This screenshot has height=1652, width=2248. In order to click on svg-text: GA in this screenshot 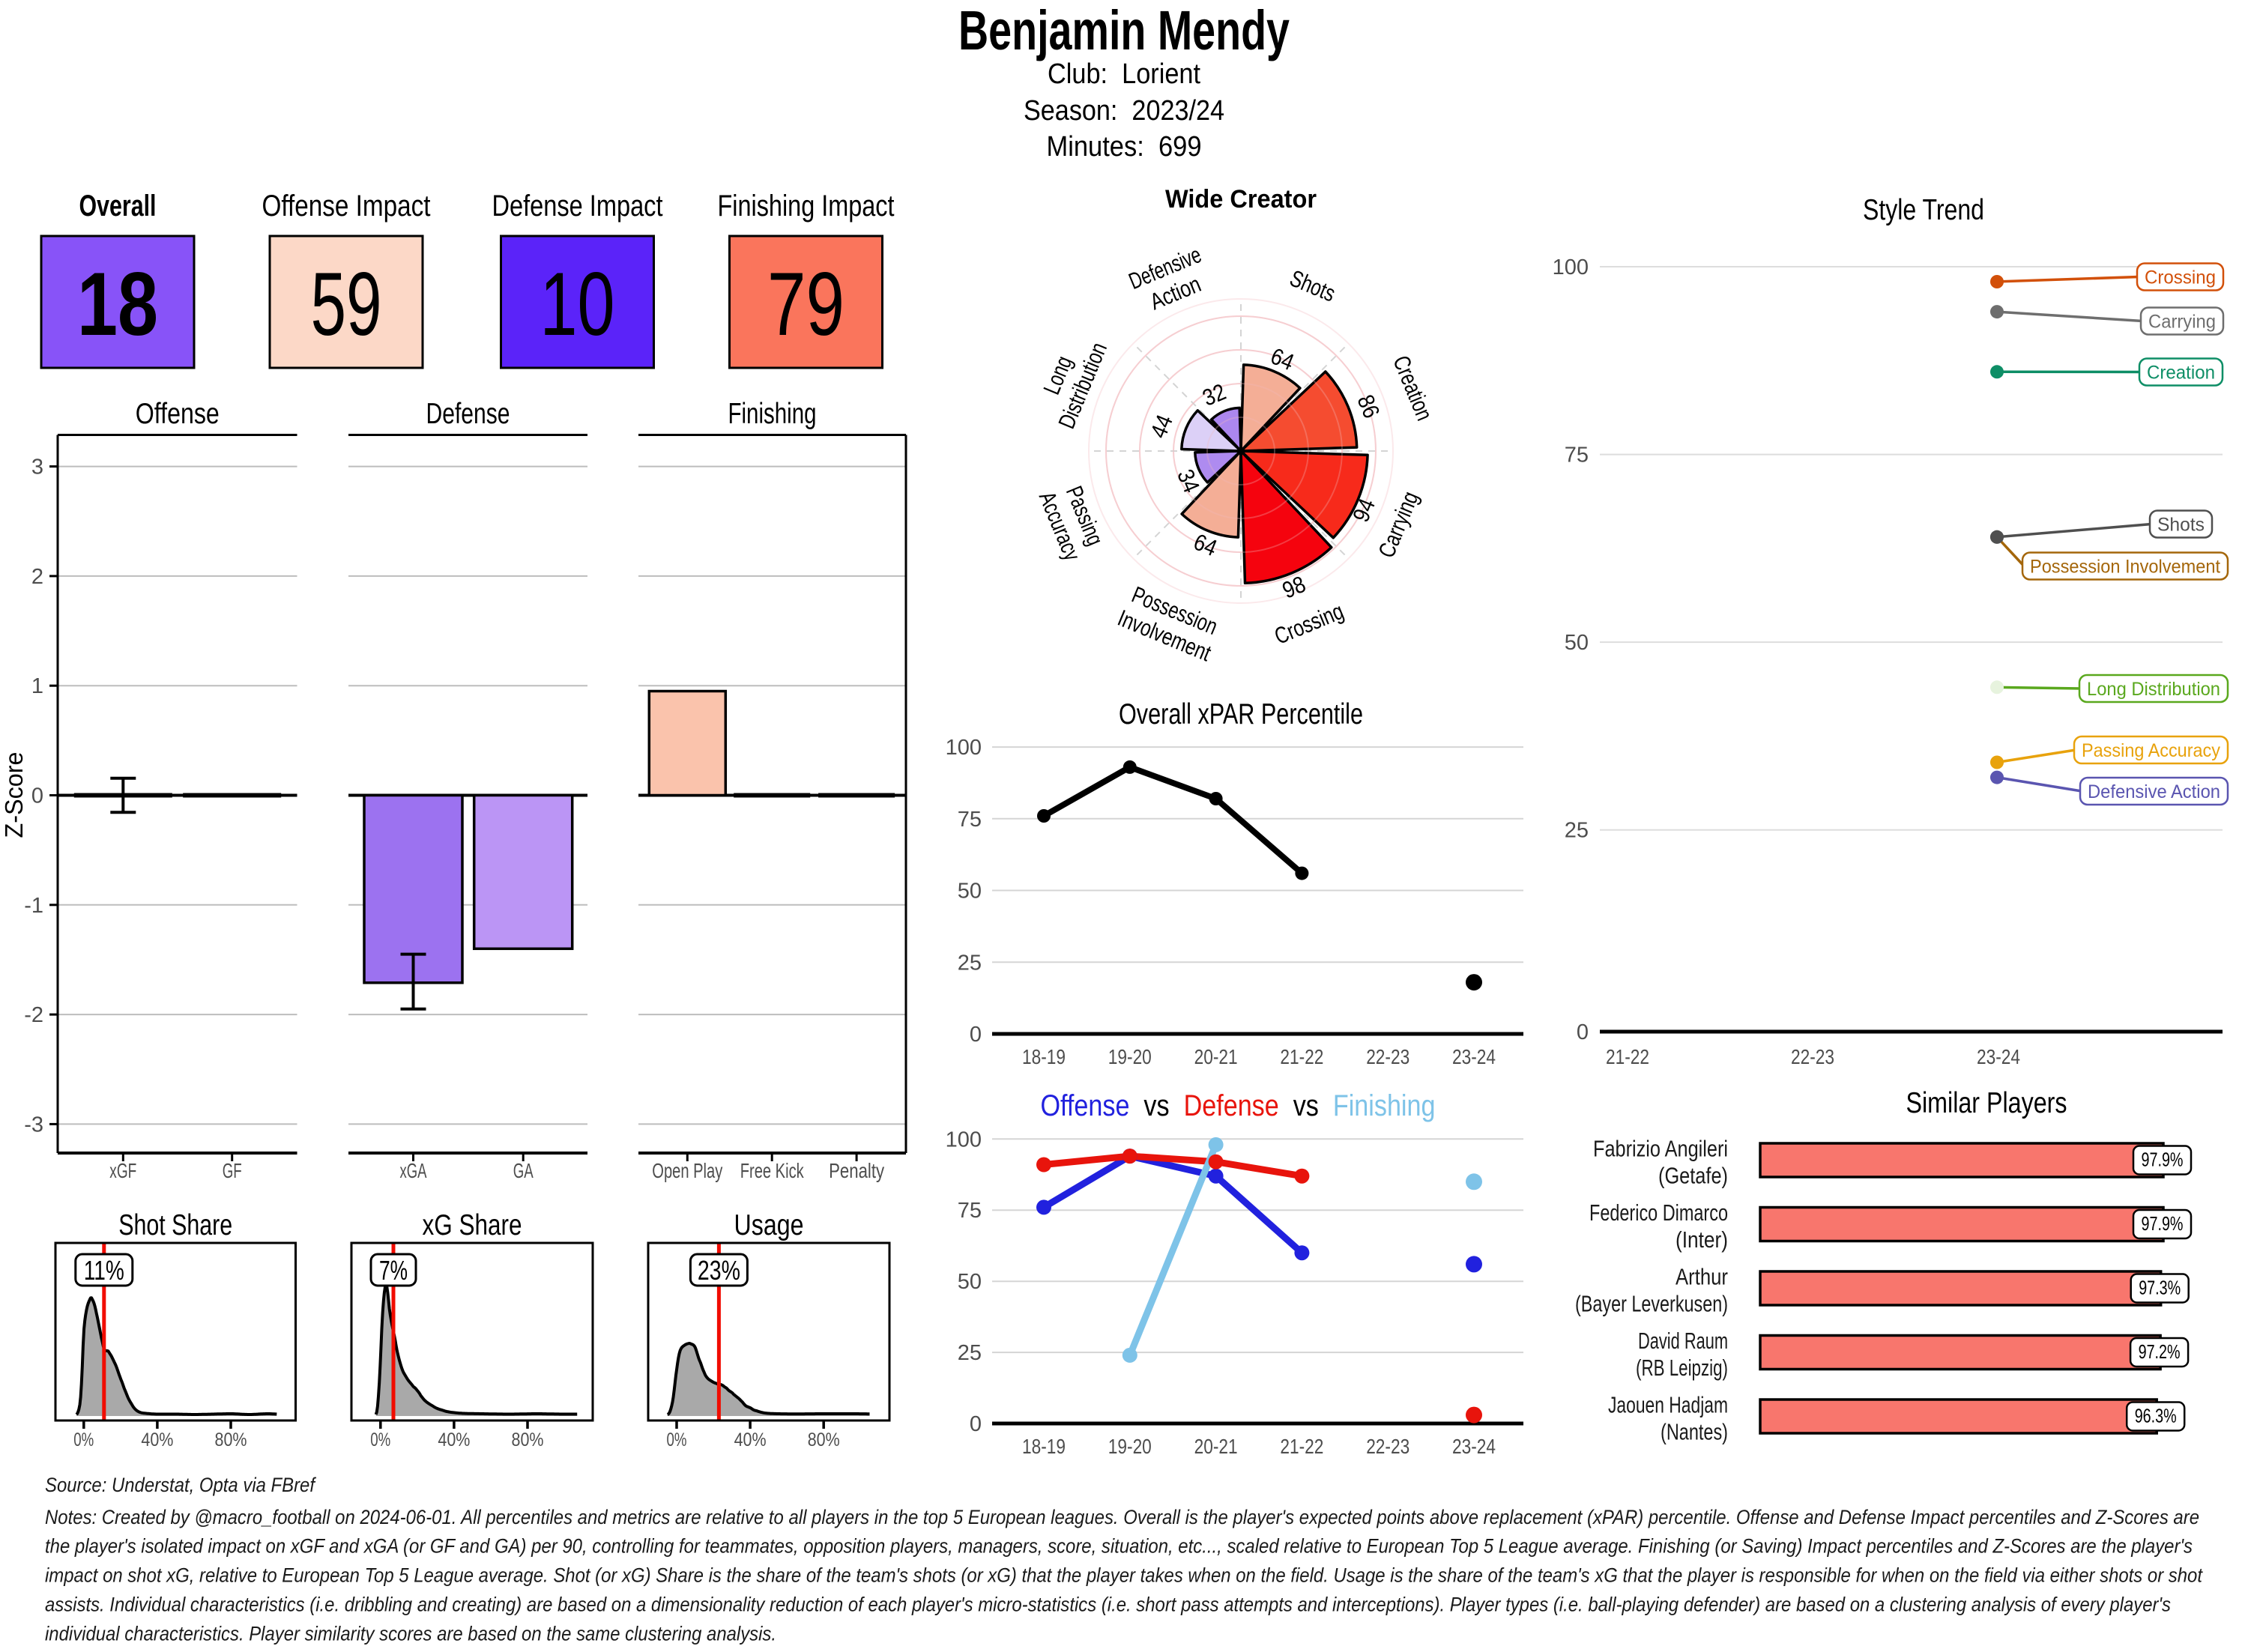, I will do `click(523, 1170)`.